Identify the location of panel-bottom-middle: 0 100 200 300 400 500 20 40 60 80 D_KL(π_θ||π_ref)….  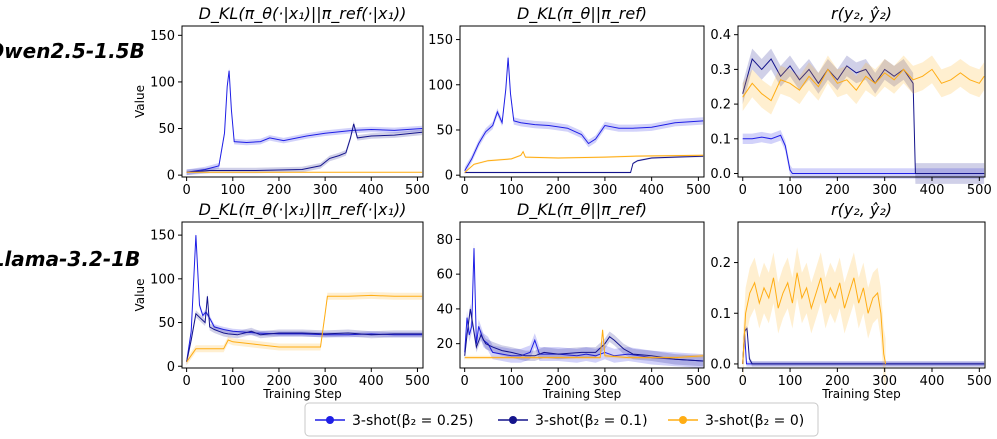
(573, 300).